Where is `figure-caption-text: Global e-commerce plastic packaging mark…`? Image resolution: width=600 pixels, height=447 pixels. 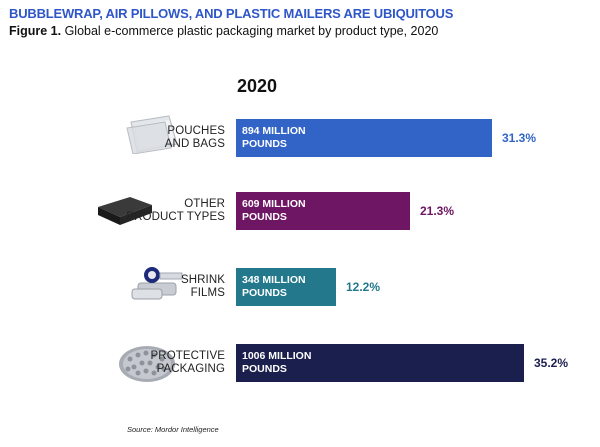
figure-caption-text: Global e-commerce plastic packaging mark… is located at coordinates (250, 31).